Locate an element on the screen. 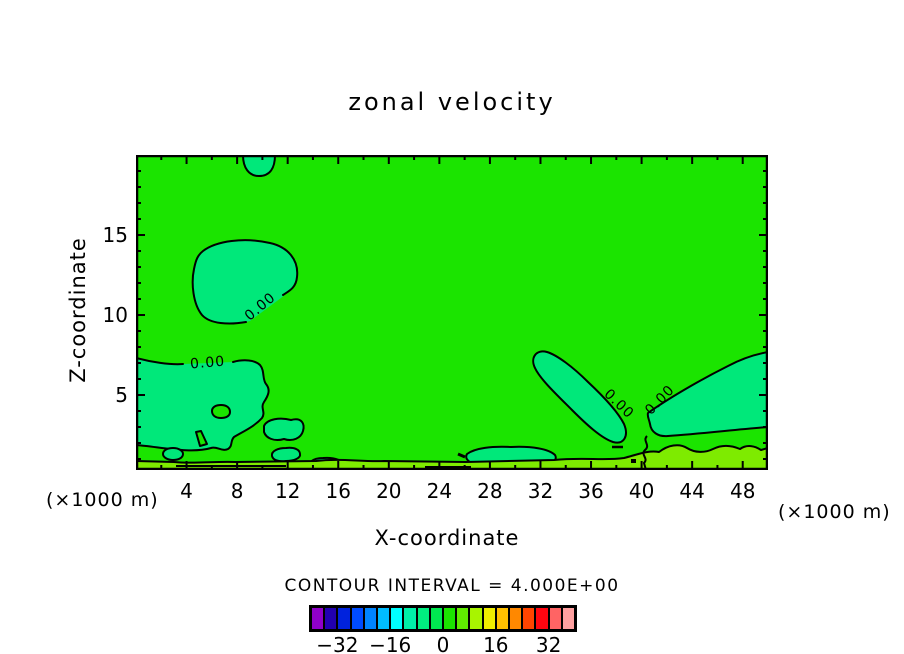 This screenshot has height=654, width=904. contour-region-rounded-blob is located at coordinates (284, 429).